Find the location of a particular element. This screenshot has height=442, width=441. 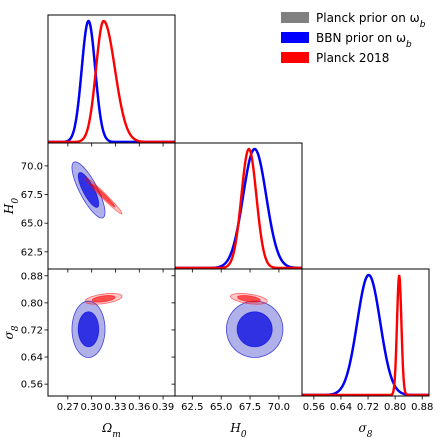

y-tick-label-h0: 70.0 is located at coordinates (32, 166).